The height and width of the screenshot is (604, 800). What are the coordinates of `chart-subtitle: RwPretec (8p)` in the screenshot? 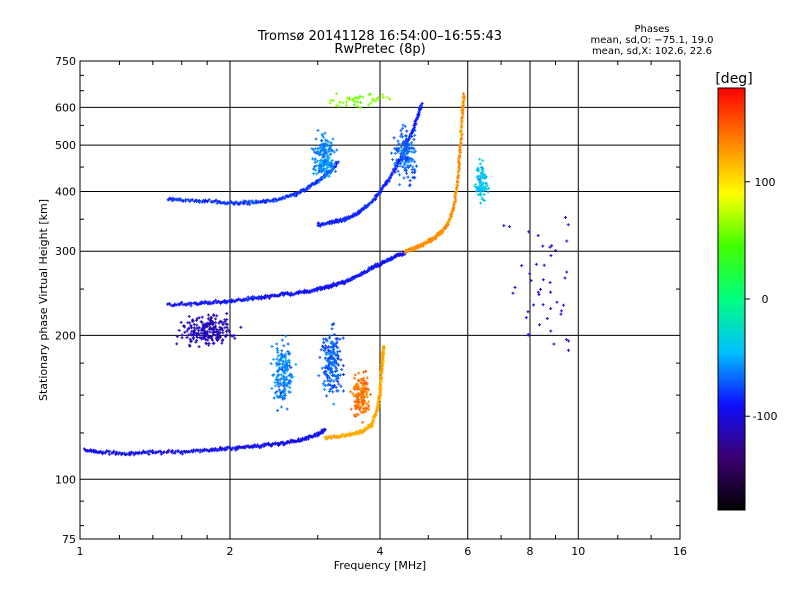 It's located at (379, 49).